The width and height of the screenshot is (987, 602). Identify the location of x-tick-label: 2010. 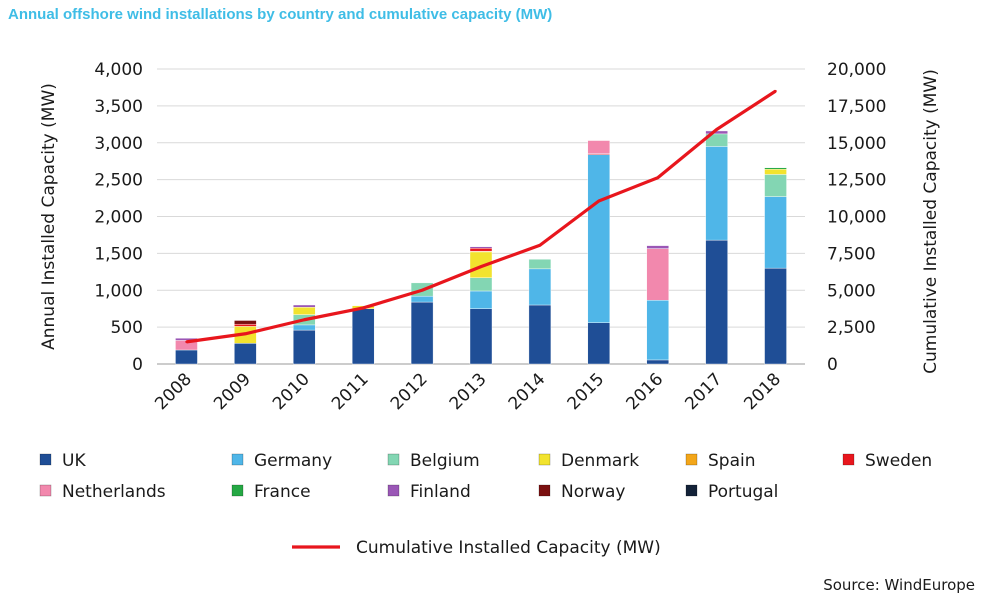
(291, 391).